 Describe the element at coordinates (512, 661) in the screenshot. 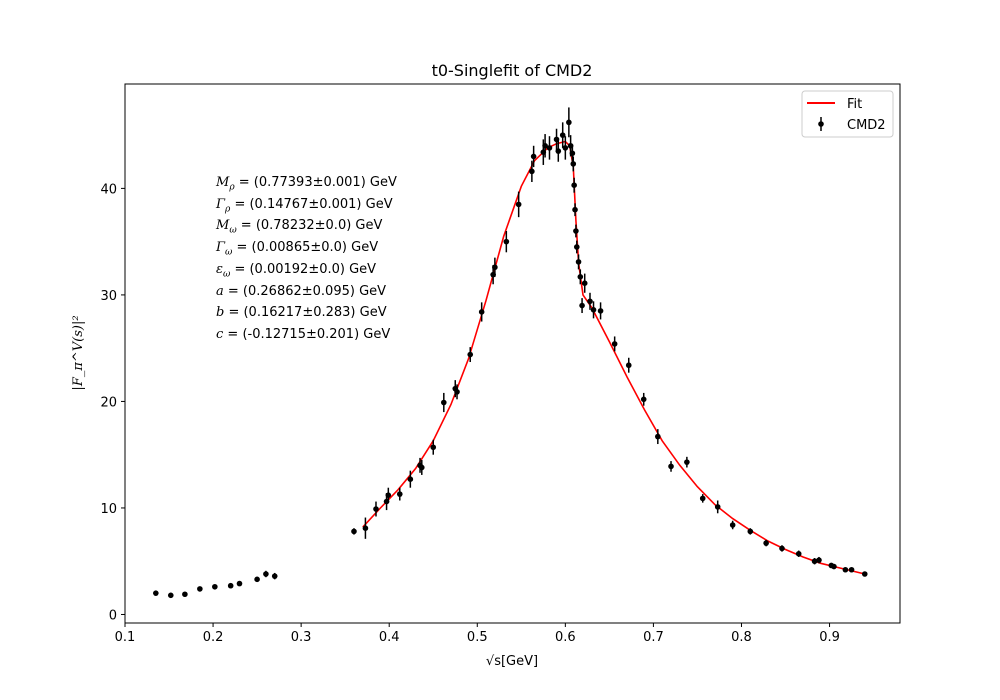

I see `x-axis-label: √s[GeV]` at that location.